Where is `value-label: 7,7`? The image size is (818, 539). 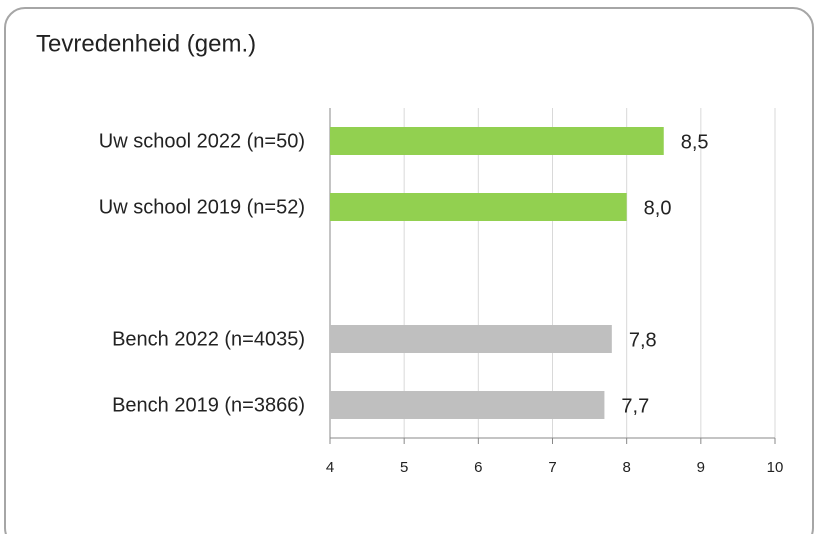 value-label: 7,7 is located at coordinates (635, 406).